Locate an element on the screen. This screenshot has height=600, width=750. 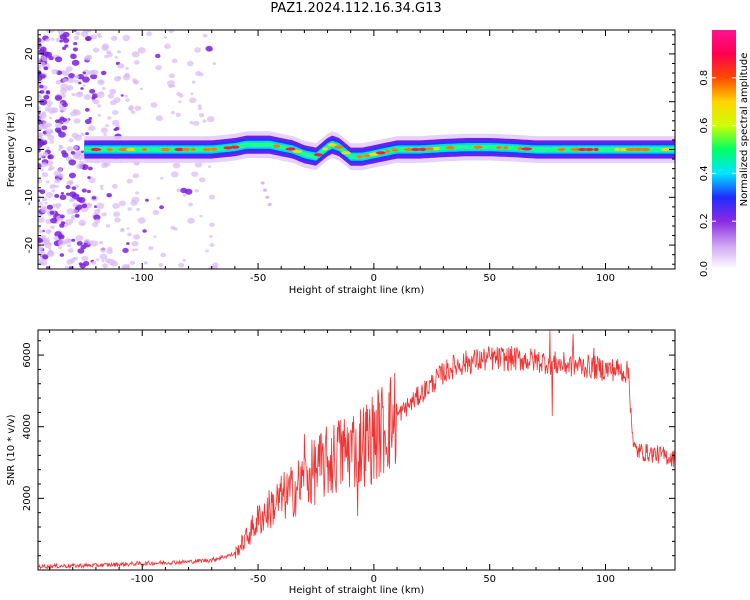
y-tick-label: 10 is located at coordinates (29, 101).